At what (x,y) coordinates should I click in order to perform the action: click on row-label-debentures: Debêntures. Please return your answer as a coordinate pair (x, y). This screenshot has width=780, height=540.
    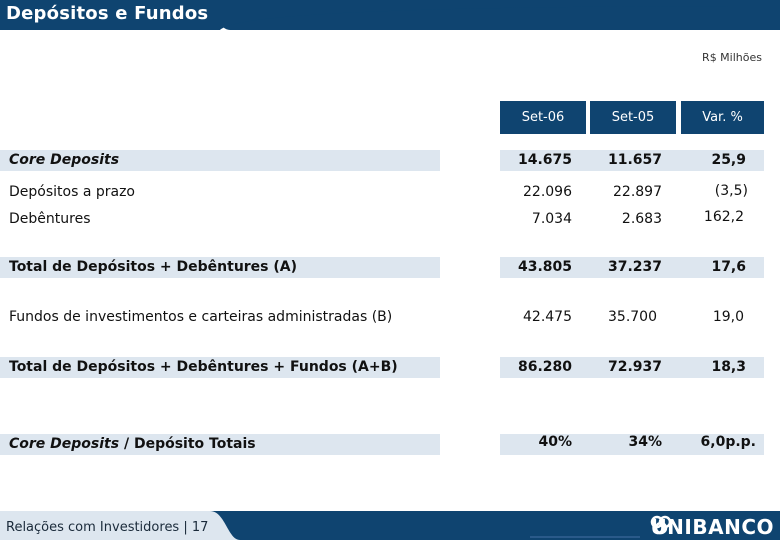
    Looking at the image, I should click on (50, 219).